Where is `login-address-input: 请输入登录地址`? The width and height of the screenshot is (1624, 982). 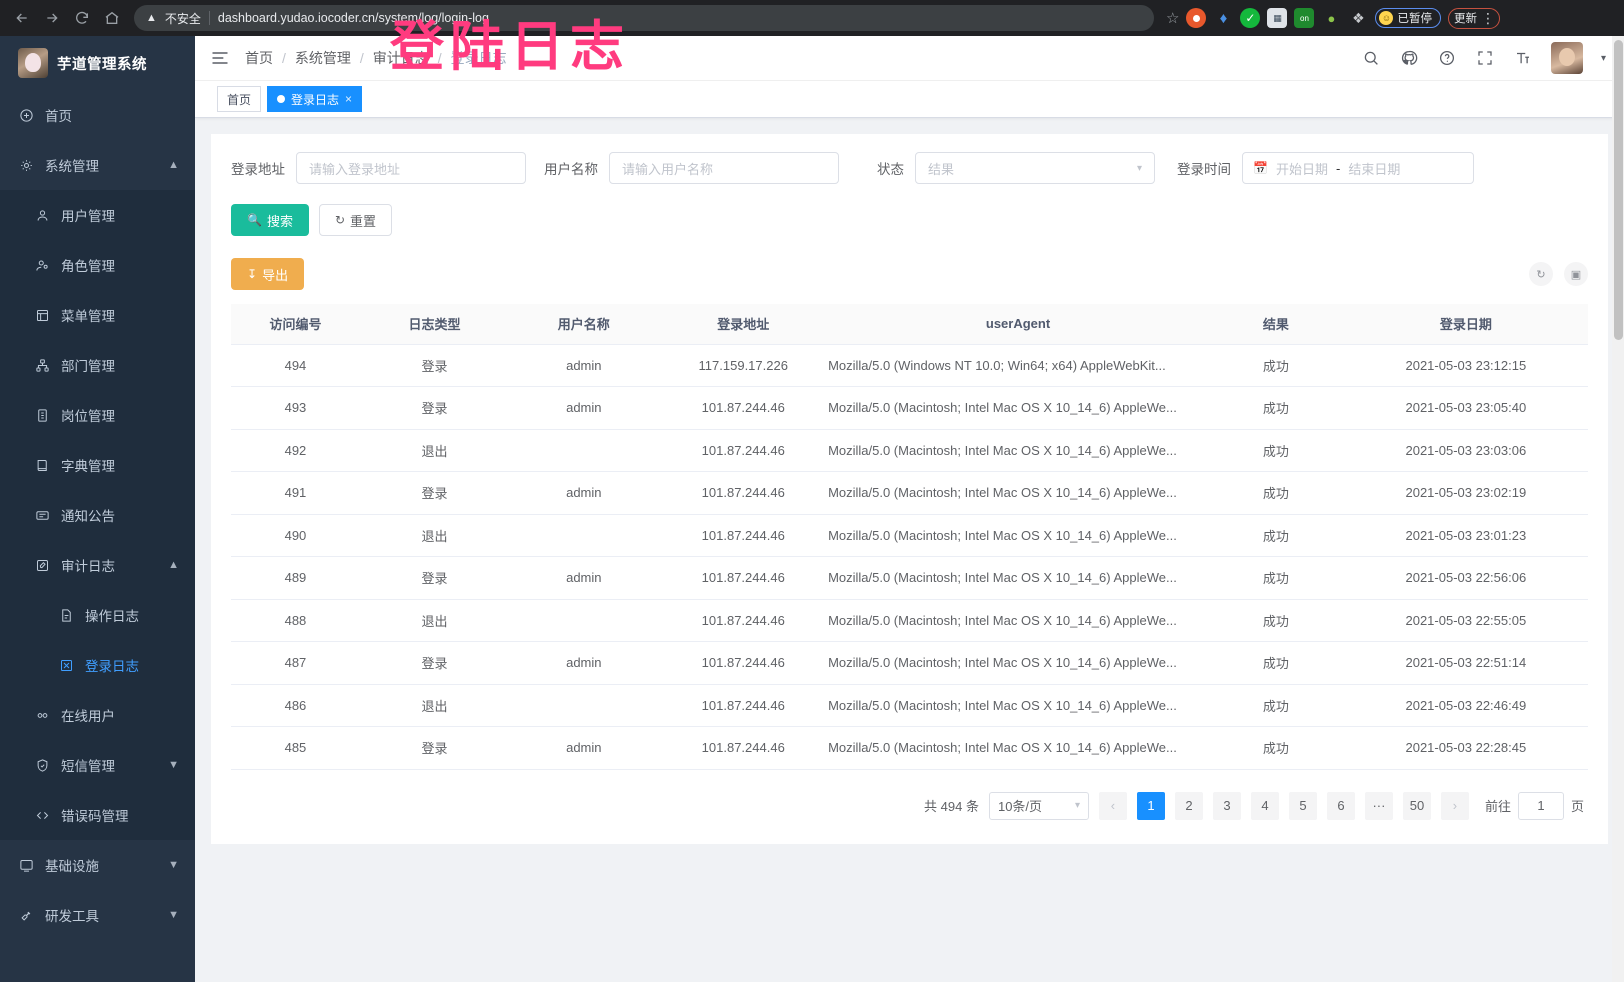
login-address-input: 请输入登录地址 is located at coordinates (411, 168).